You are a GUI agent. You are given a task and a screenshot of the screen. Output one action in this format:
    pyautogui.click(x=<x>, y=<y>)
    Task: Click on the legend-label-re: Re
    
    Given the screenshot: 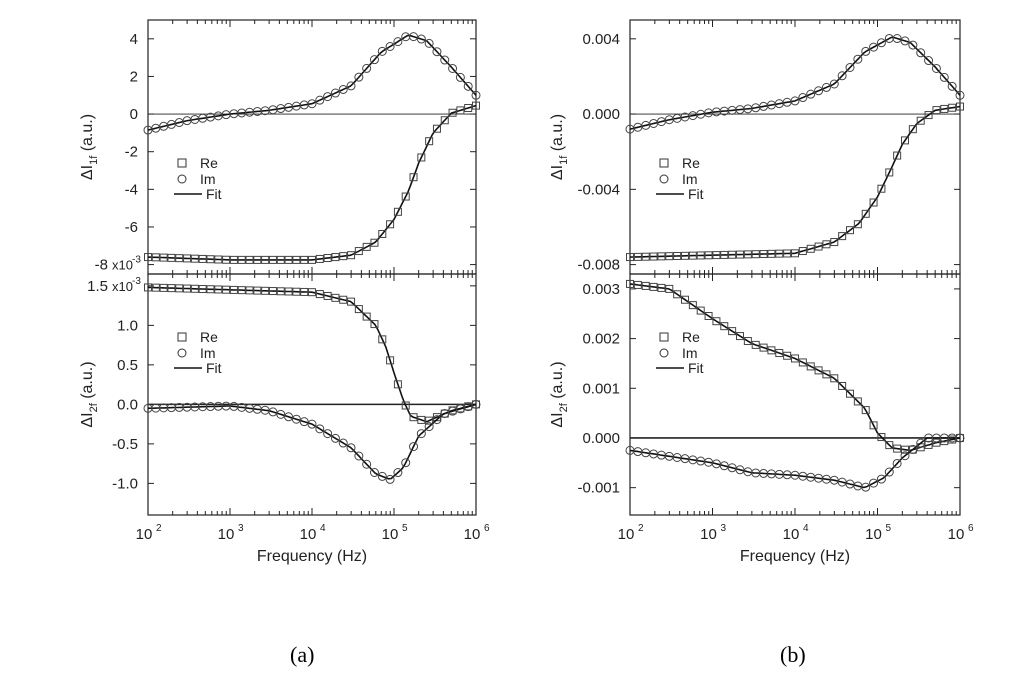 What is the action you would take?
    pyautogui.click(x=691, y=163)
    